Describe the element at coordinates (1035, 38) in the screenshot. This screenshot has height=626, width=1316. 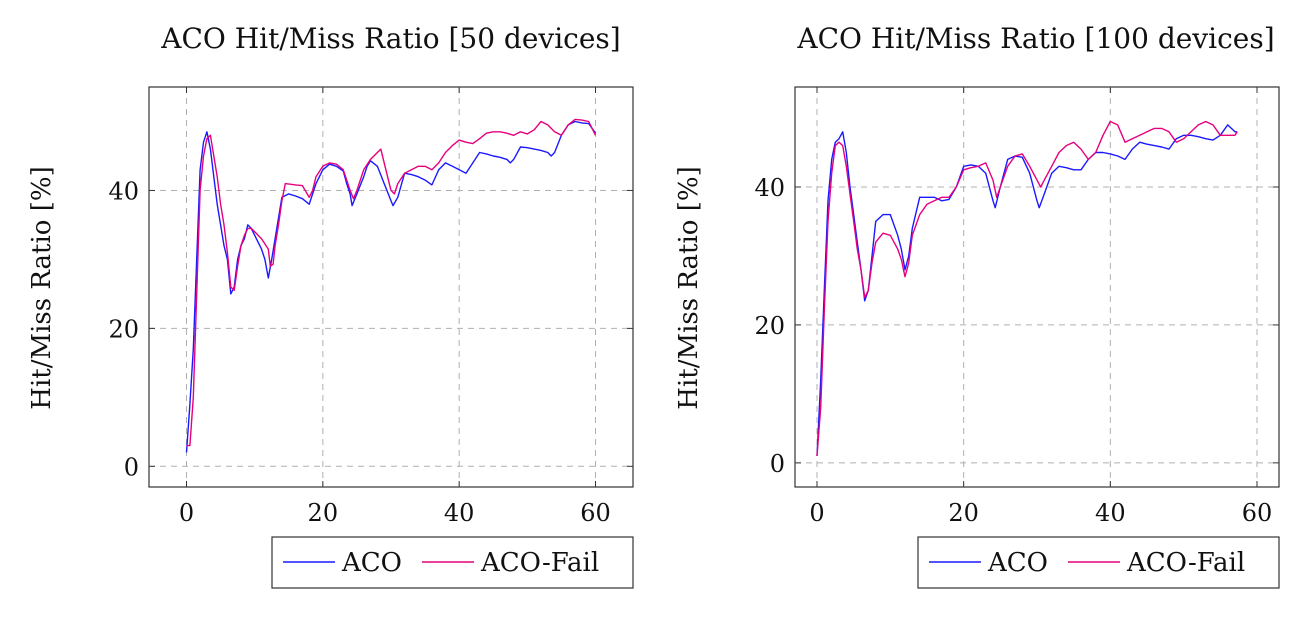
I see `chart-title: ACO Hit/Miss Ratio [100 devices]` at that location.